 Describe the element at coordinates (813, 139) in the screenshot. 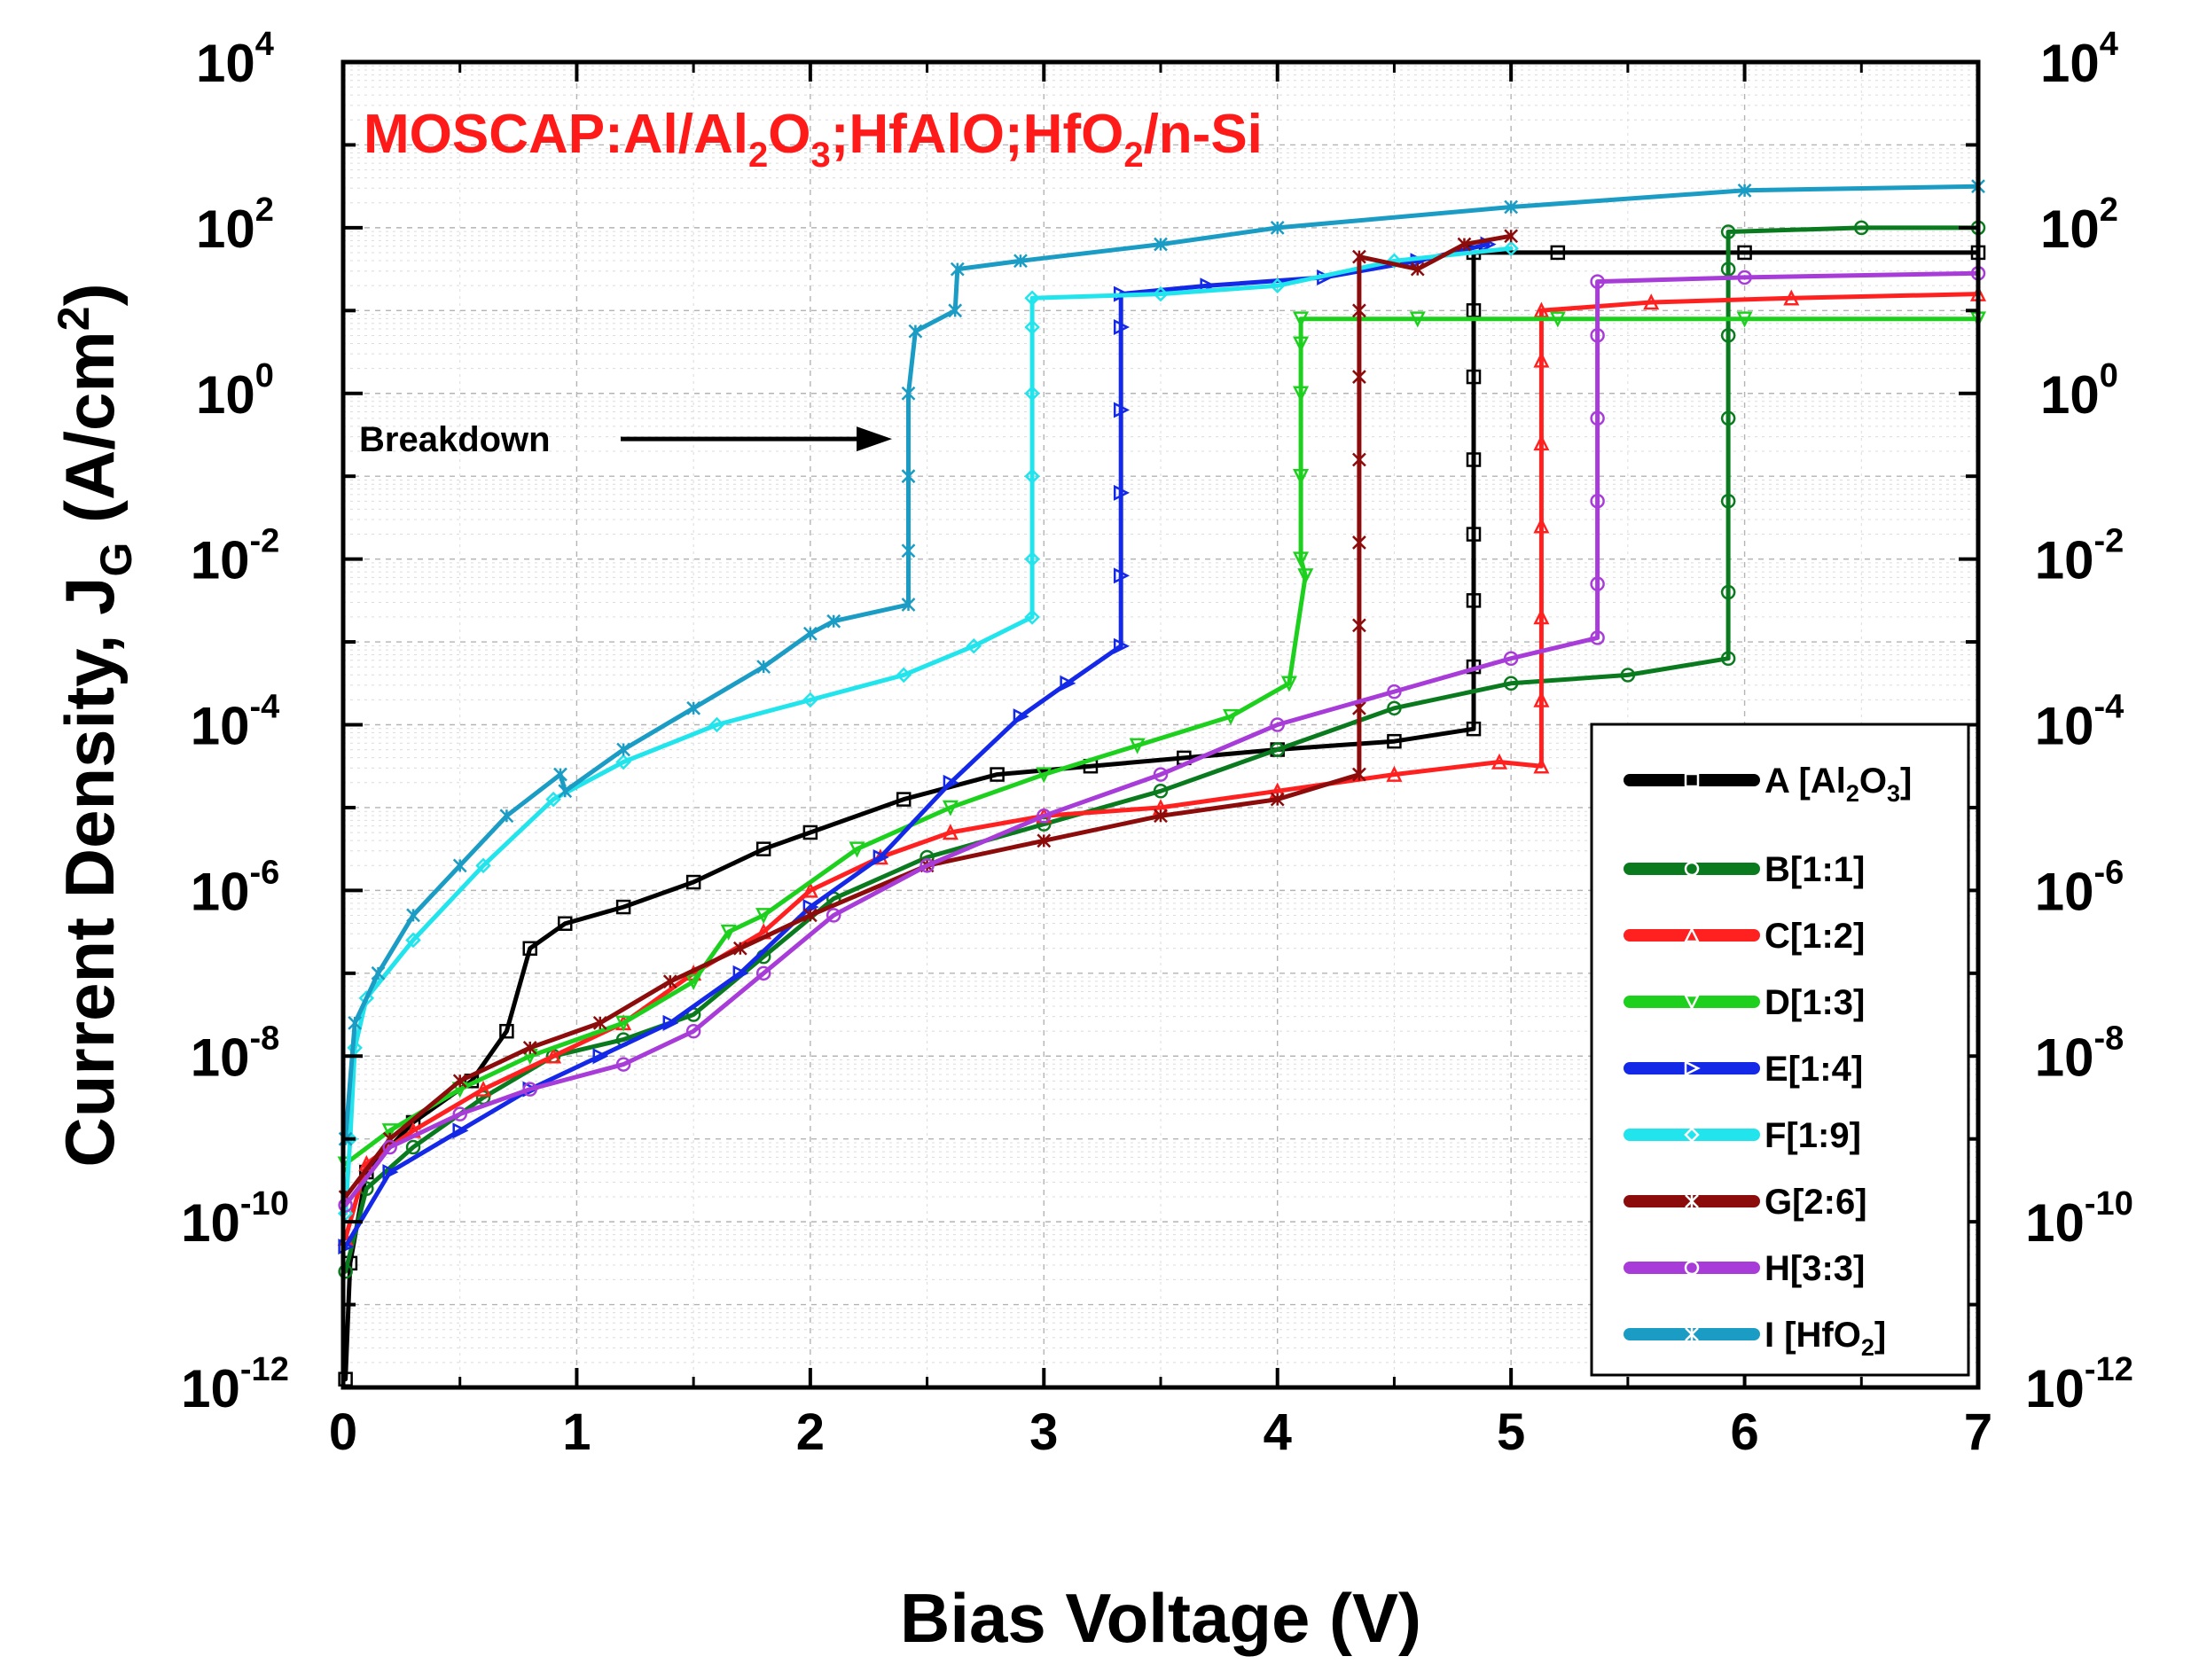

I see `chart-title: MOSCAP:Al/Al2O3;HfAlO;HfO2/n-Si` at that location.